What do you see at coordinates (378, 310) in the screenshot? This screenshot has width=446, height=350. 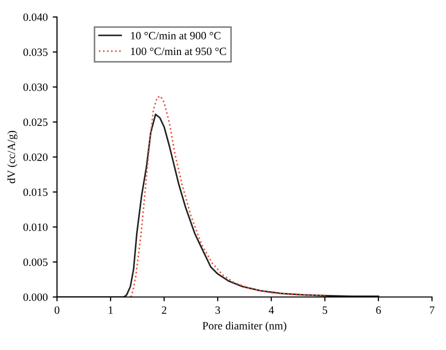 I see `x-tick-label: 6` at bounding box center [378, 310].